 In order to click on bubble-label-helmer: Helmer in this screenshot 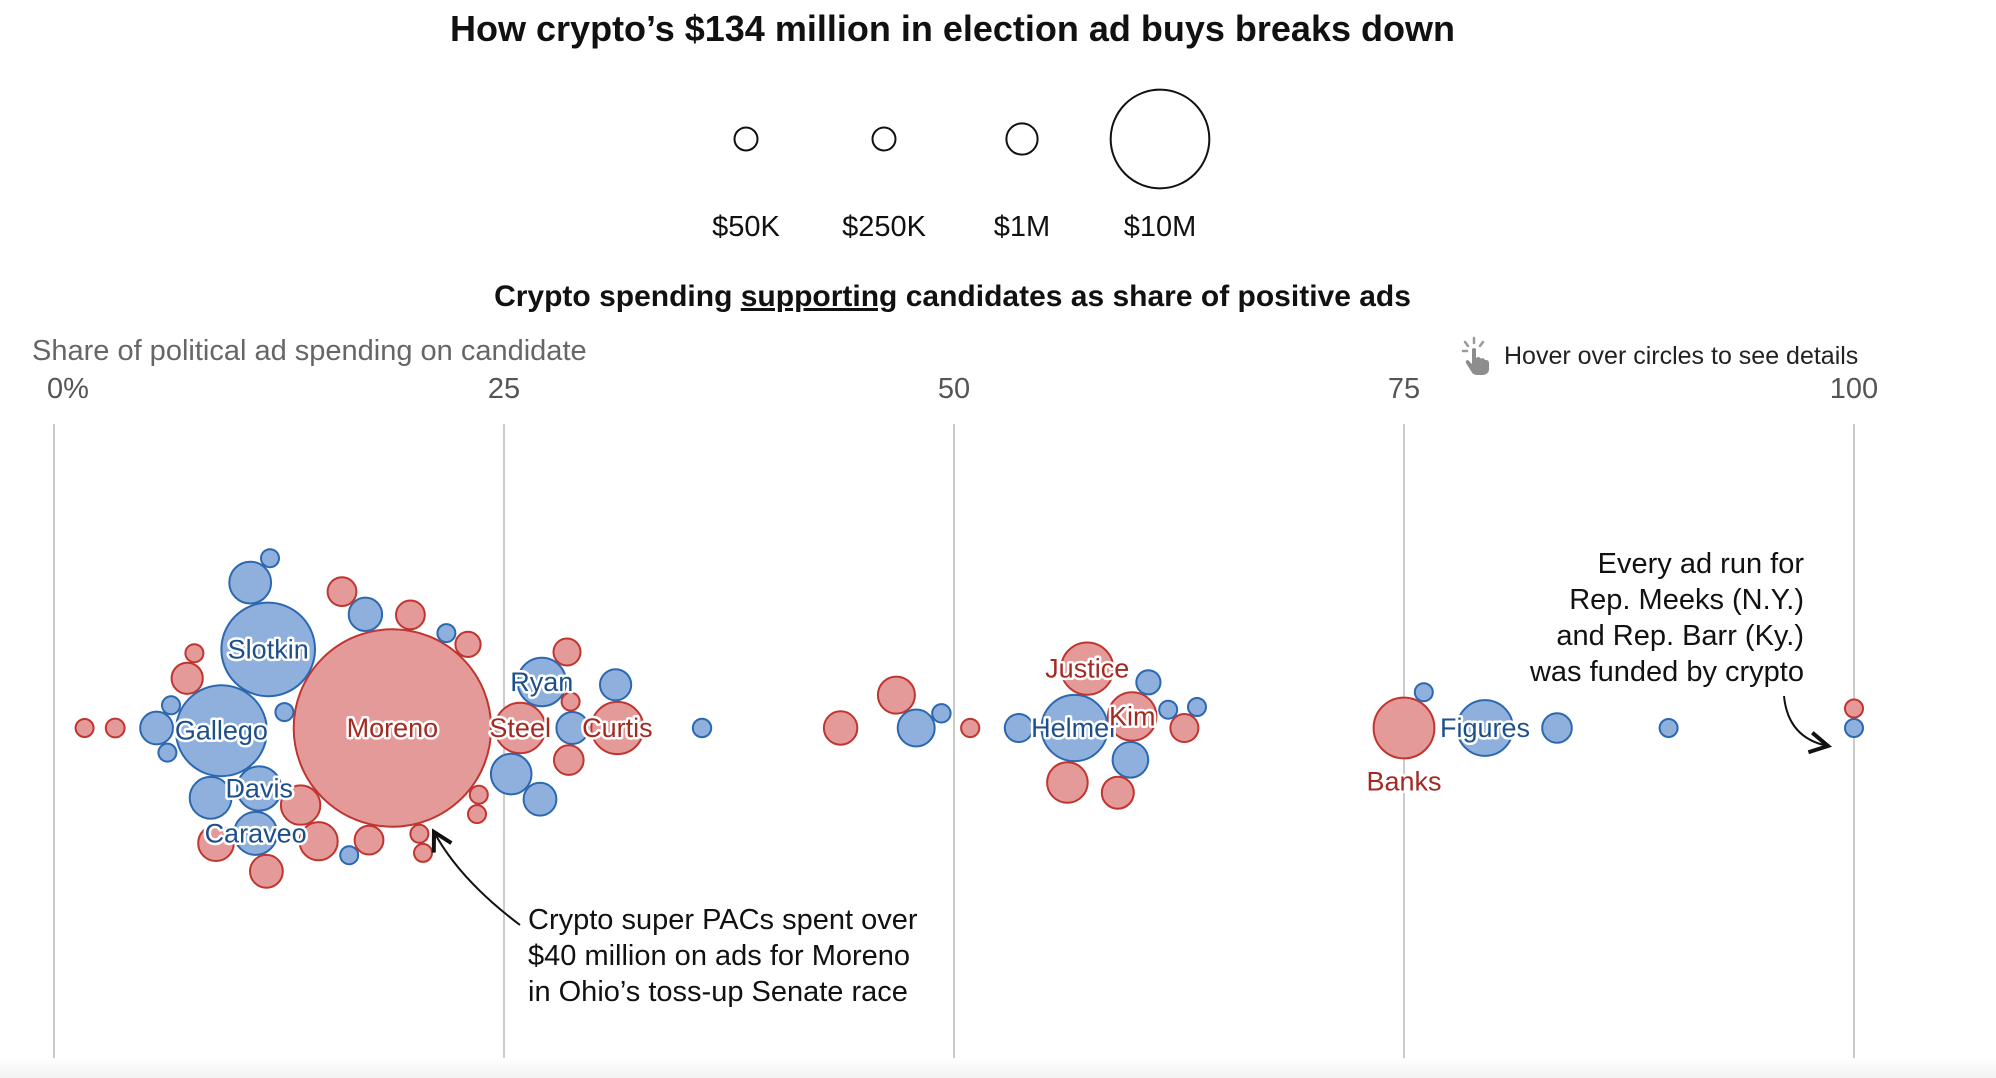, I will do `click(1074, 728)`.